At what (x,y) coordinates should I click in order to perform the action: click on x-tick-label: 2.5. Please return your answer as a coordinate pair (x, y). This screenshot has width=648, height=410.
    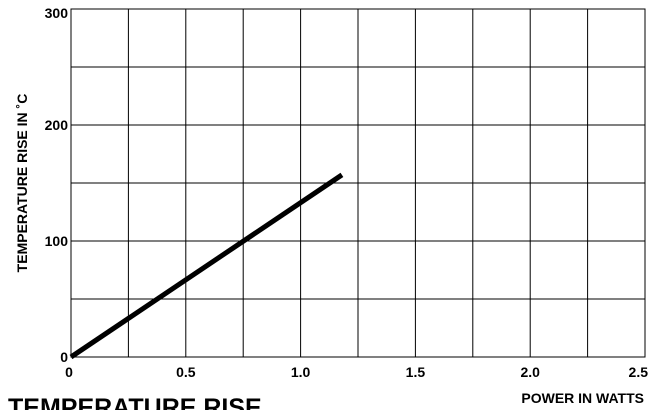
    Looking at the image, I should click on (638, 372).